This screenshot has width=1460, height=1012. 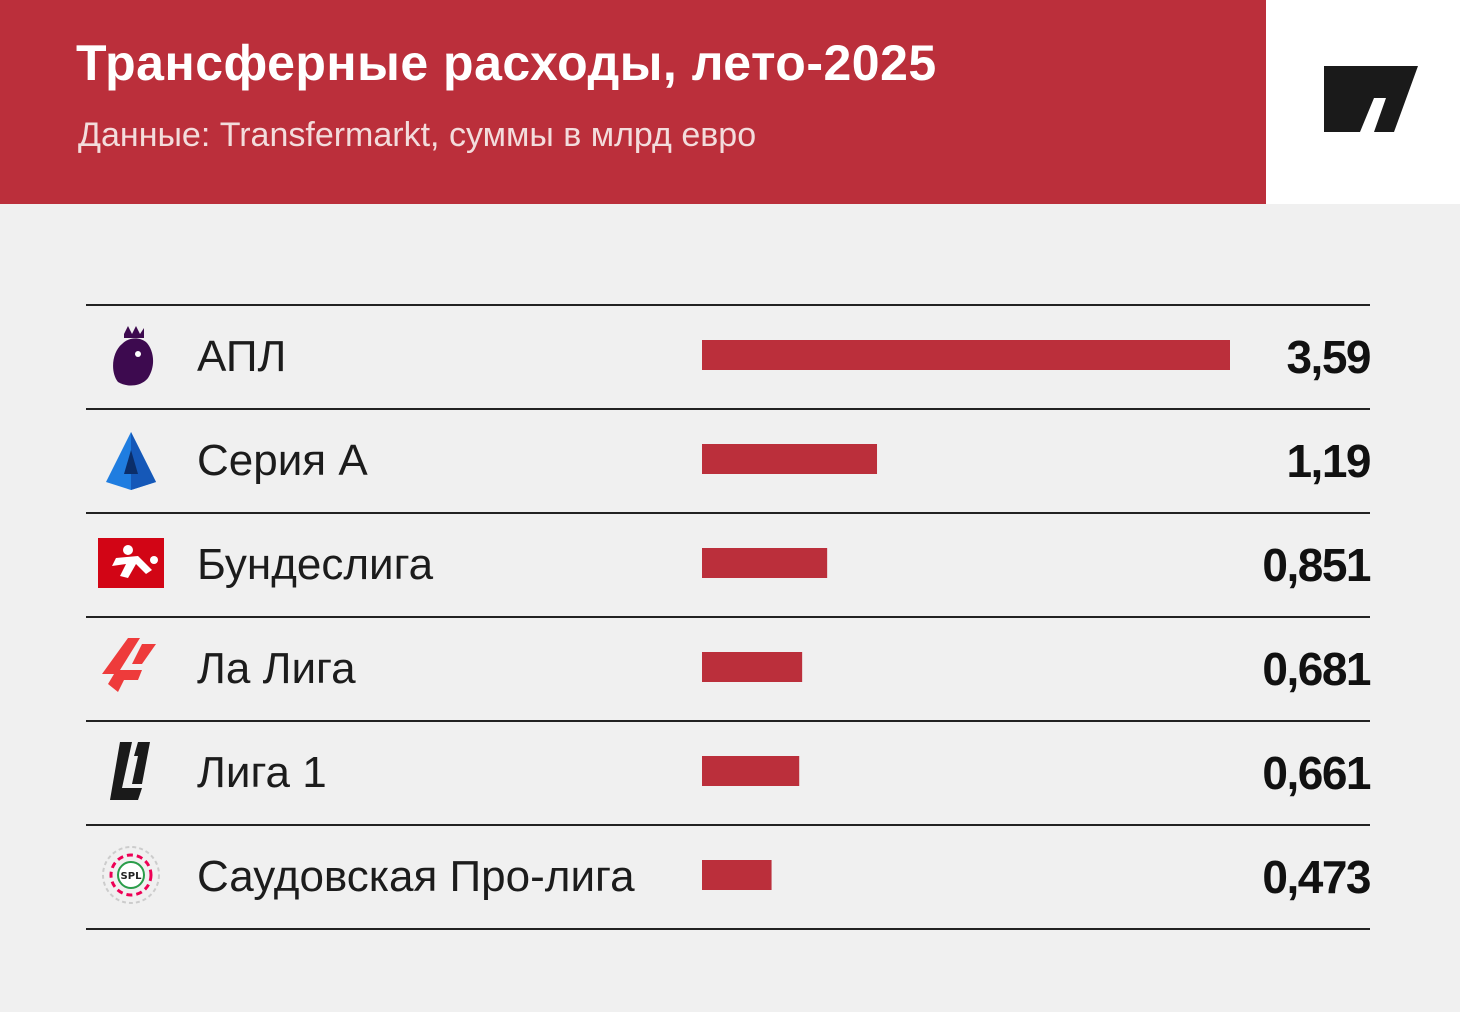 I want to click on chart-subtitle: Данные: Transfermarkt, суммы в млрд евро, so click(x=417, y=135).